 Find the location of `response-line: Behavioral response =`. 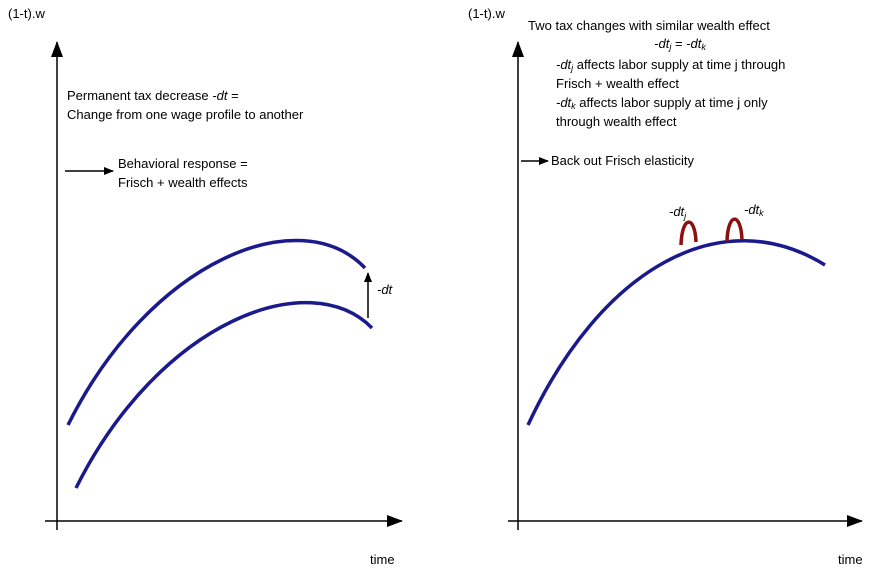

response-line: Behavioral response = is located at coordinates (183, 163).